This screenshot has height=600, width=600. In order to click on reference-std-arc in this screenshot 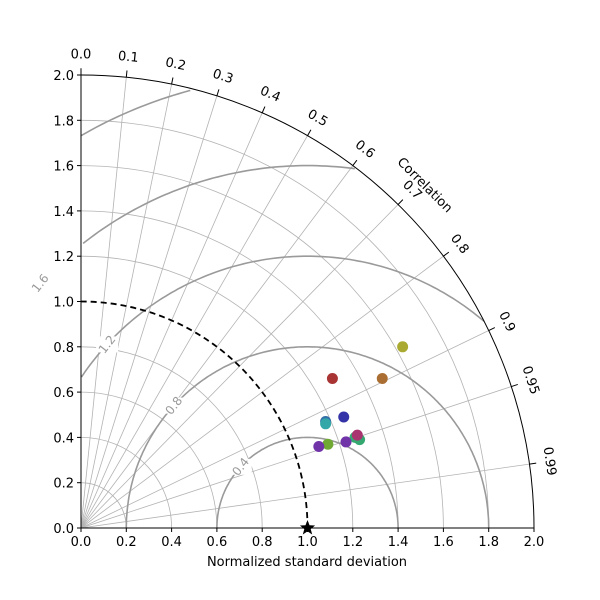, I will do `click(194, 414)`.